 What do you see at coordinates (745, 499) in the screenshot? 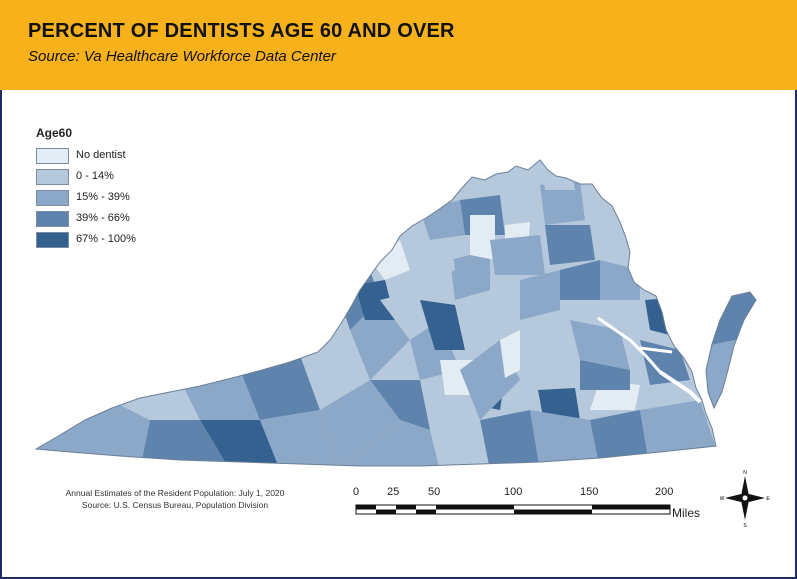
I see `compass-rose-icon: N S E W` at bounding box center [745, 499].